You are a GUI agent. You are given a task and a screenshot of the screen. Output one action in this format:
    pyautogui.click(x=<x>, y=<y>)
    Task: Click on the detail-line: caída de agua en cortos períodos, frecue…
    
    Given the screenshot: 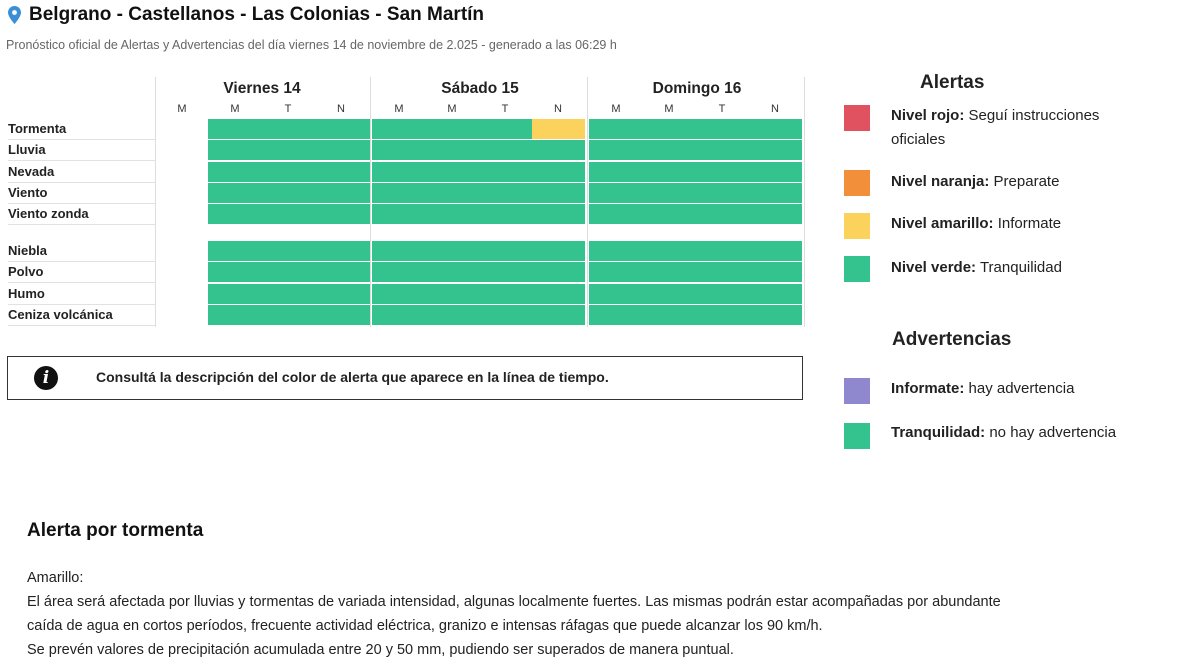 What is the action you would take?
    pyautogui.click(x=425, y=626)
    